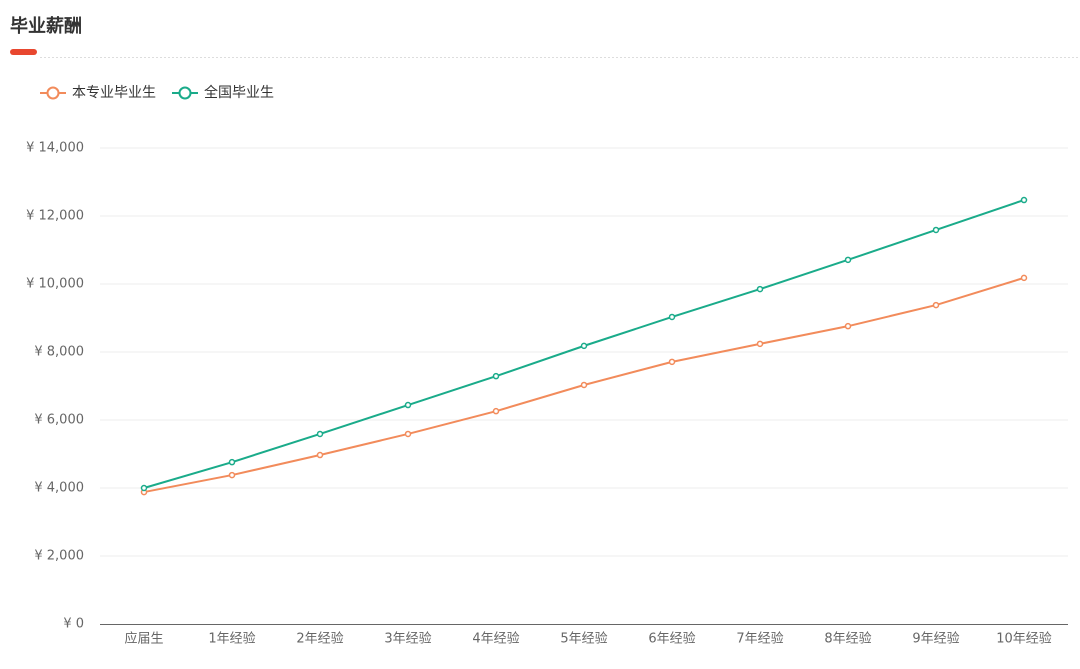  I want to click on x-tick-label: 3年经验, so click(407, 639).